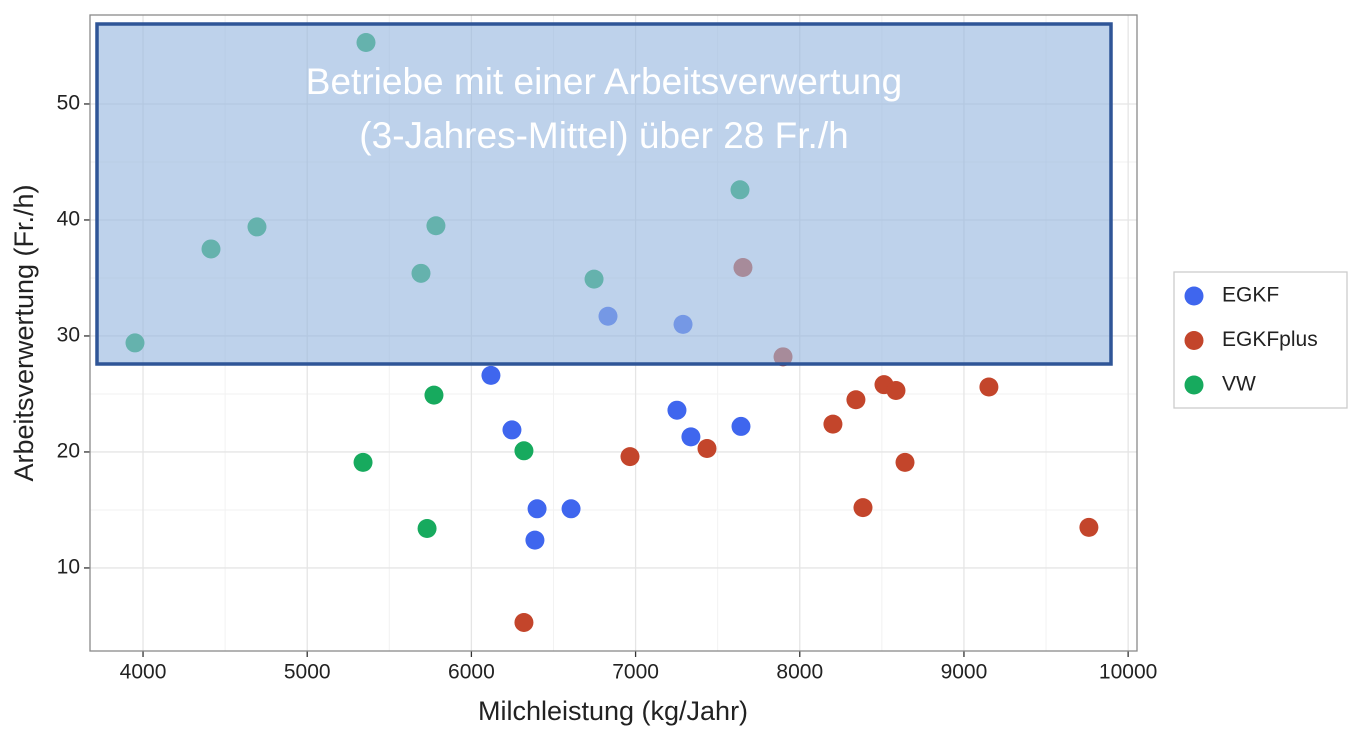 Image resolution: width=1348 pixels, height=729 pixels. I want to click on x-axis-title: Milchleistung (kg/Jahr), so click(613, 711).